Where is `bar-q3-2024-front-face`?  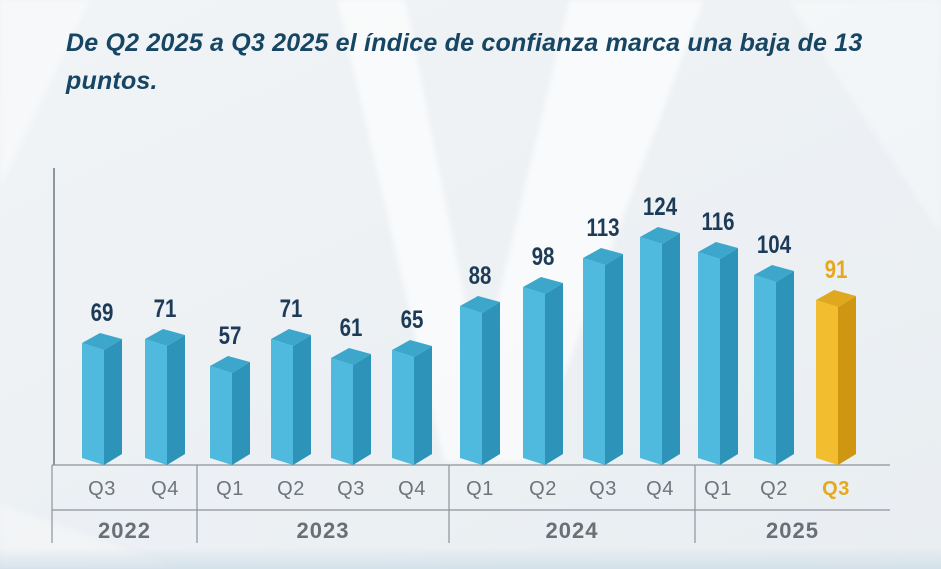 bar-q3-2024-front-face is located at coordinates (594, 361).